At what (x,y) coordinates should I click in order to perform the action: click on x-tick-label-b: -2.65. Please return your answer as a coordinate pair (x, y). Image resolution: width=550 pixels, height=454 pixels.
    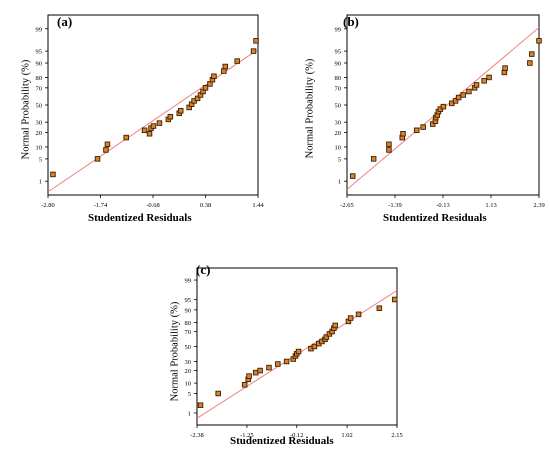
    Looking at the image, I should click on (347, 205).